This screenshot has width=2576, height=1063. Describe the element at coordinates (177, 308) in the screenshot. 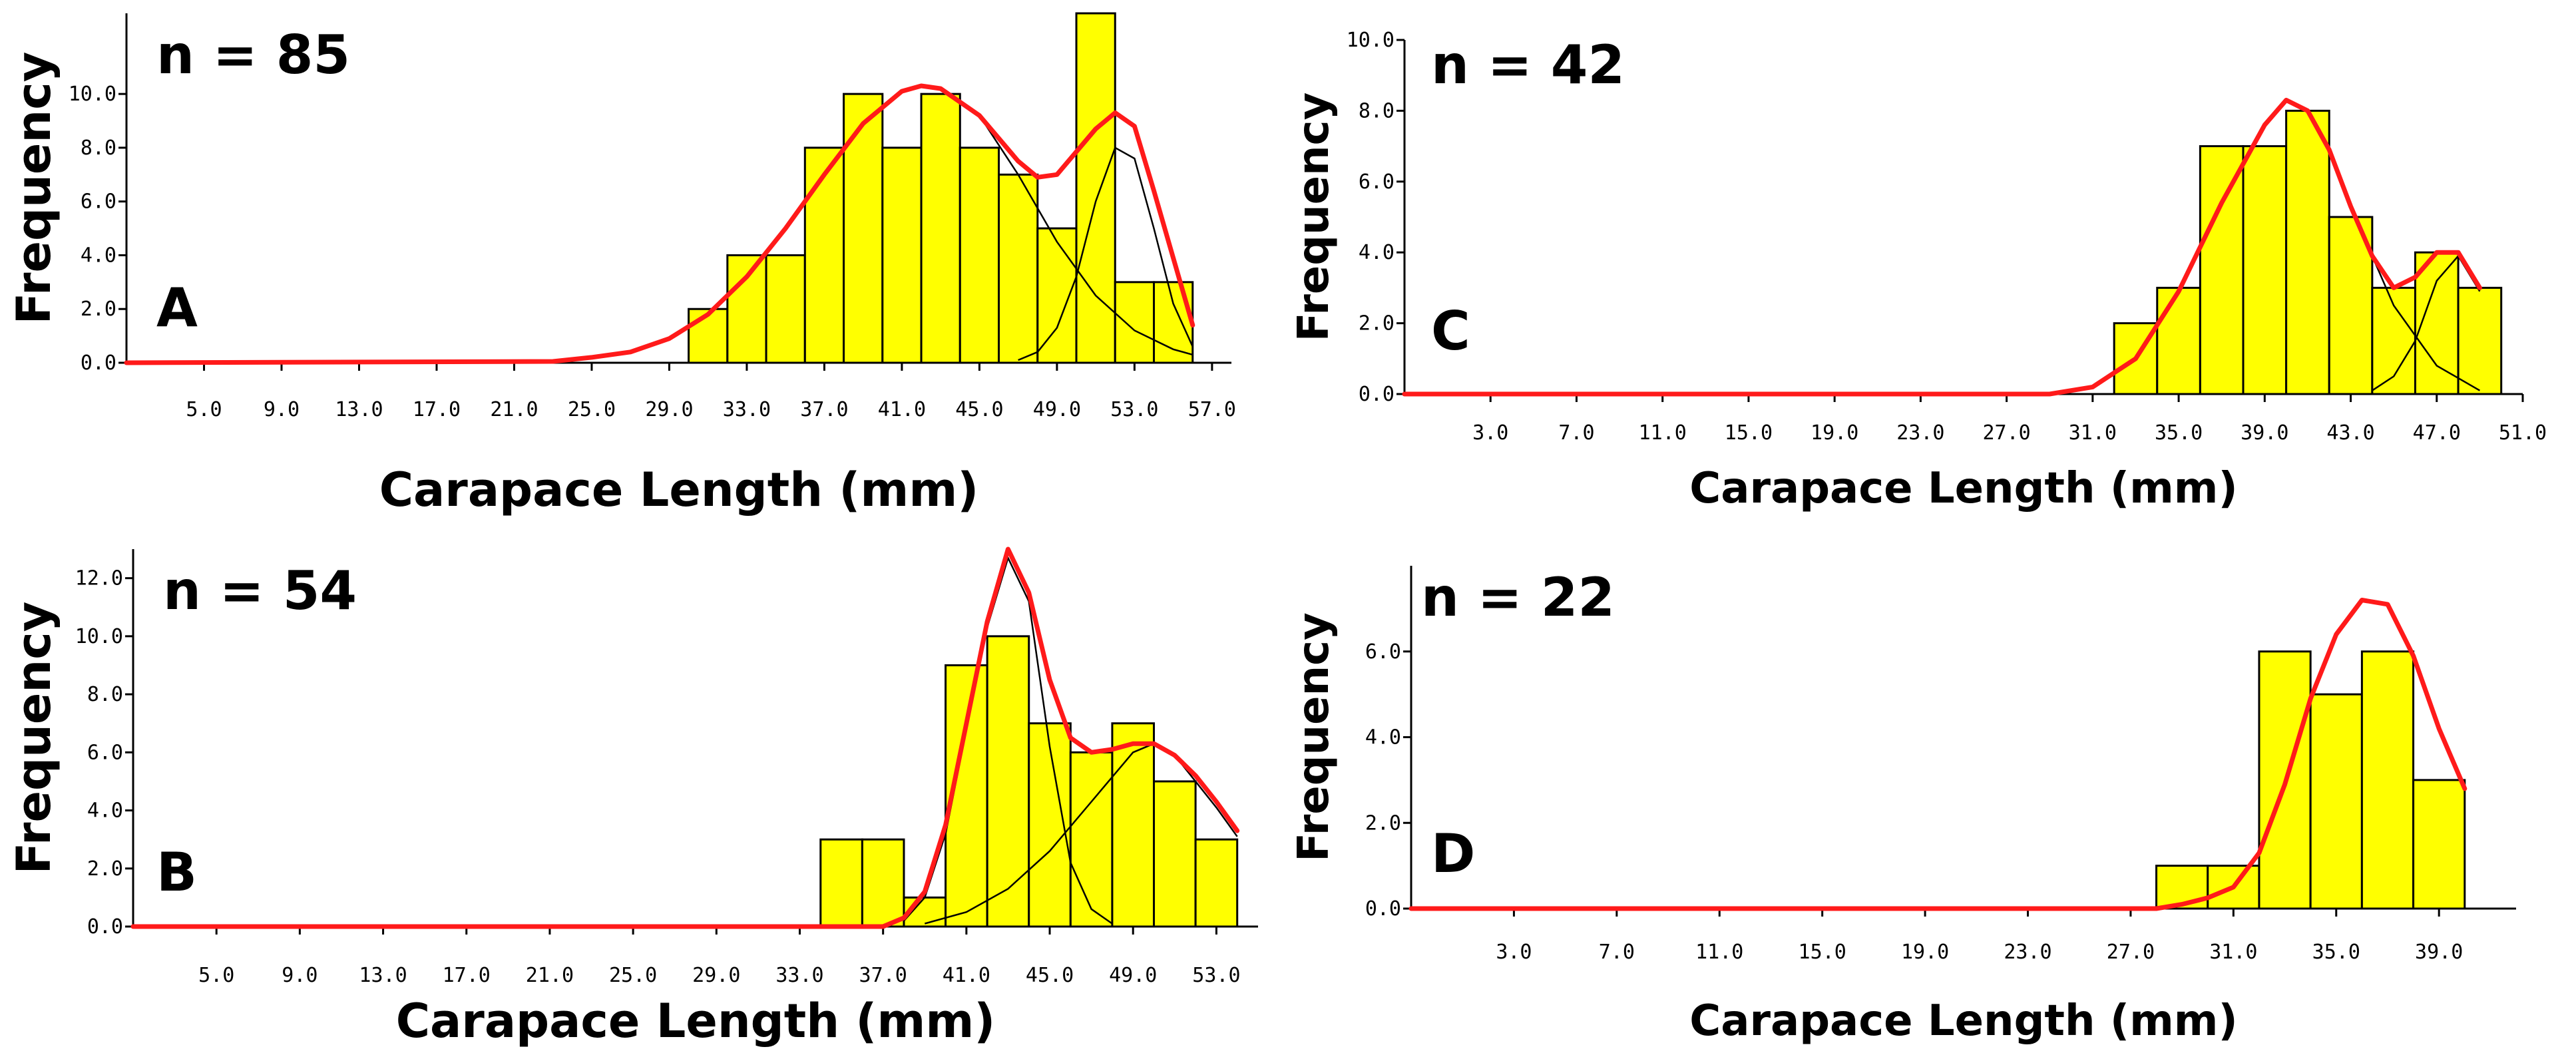

I see `panel-letter: A` at that location.